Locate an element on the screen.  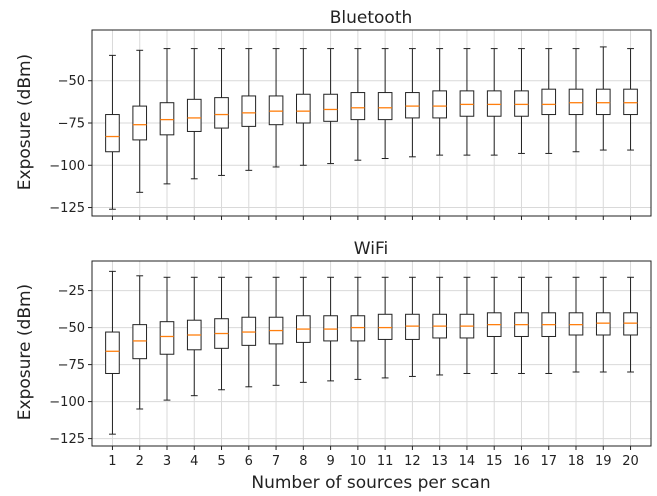
x-tick-label: 9 is located at coordinates (330, 461).